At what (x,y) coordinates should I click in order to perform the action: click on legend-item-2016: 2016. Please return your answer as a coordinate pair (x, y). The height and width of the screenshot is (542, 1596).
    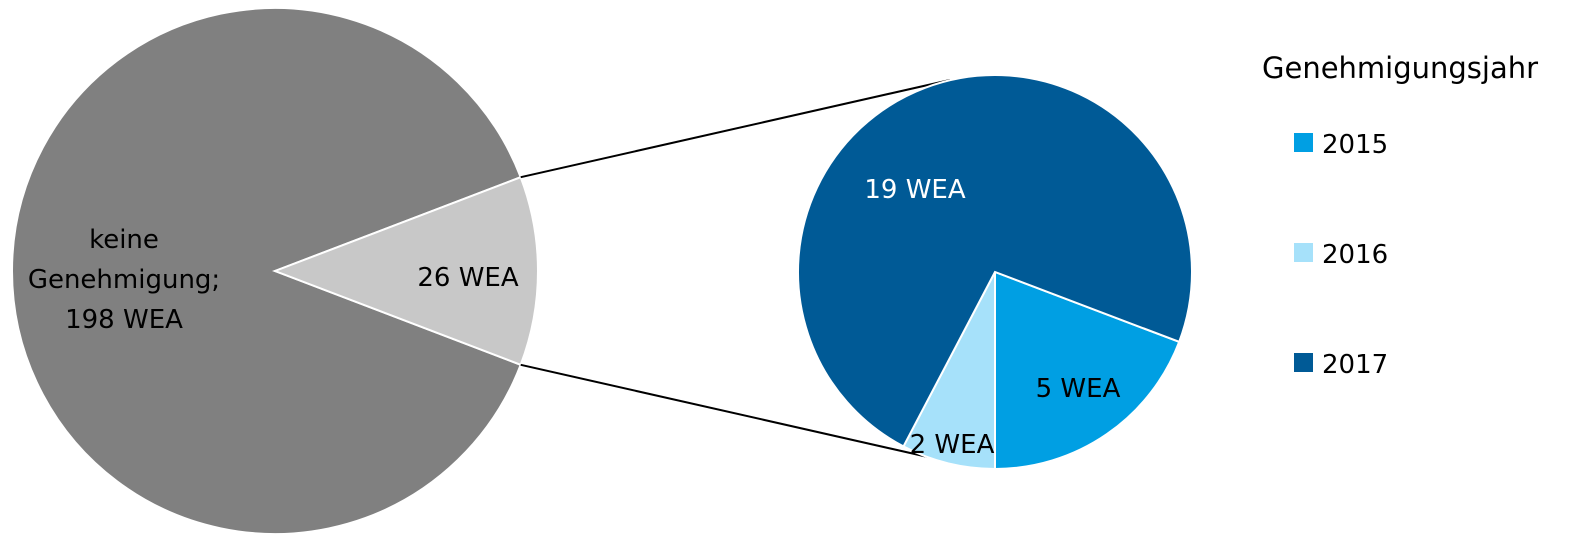
    Looking at the image, I should click on (1355, 255).